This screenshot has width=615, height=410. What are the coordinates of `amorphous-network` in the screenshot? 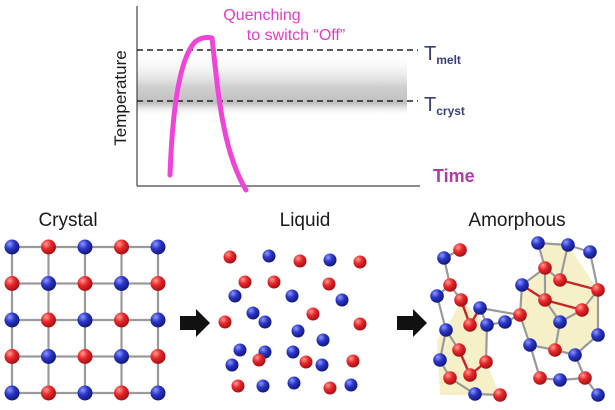 It's located at (517, 319).